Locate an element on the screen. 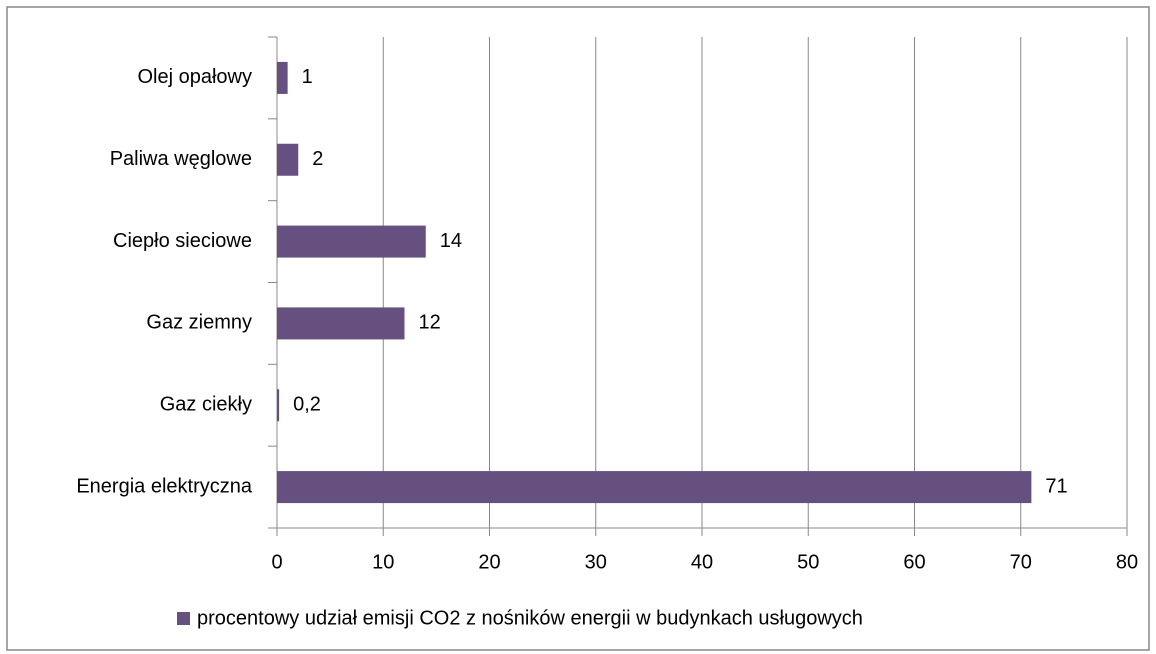 Image resolution: width=1156 pixels, height=654 pixels. x-tick-label: 50 is located at coordinates (808, 562).